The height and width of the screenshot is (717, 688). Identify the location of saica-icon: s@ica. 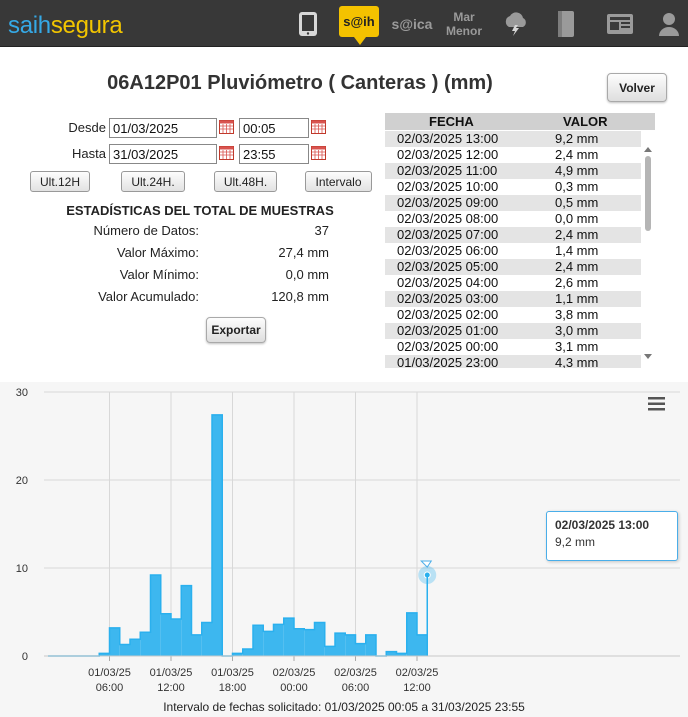
(412, 23).